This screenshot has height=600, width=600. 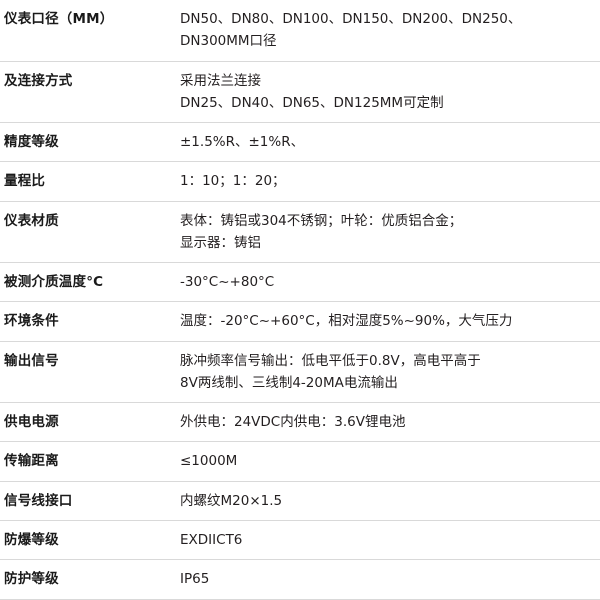 I want to click on spec-value: 1：10；1：20；, so click(x=387, y=181).